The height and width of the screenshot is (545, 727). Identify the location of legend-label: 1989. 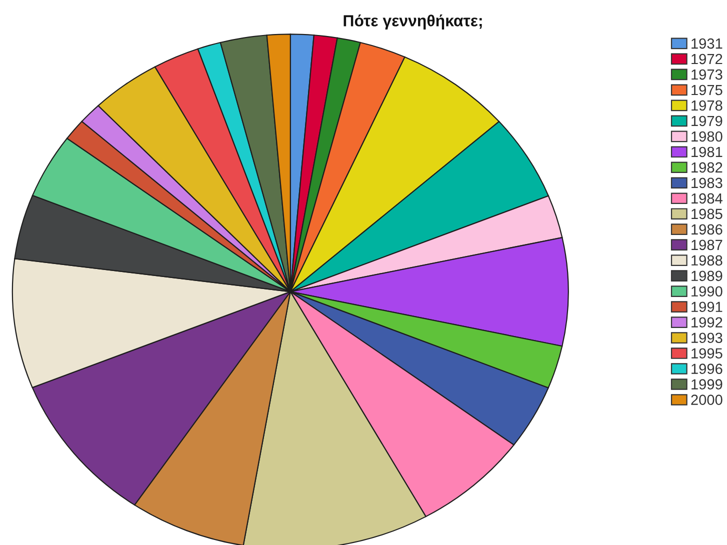
(707, 276).